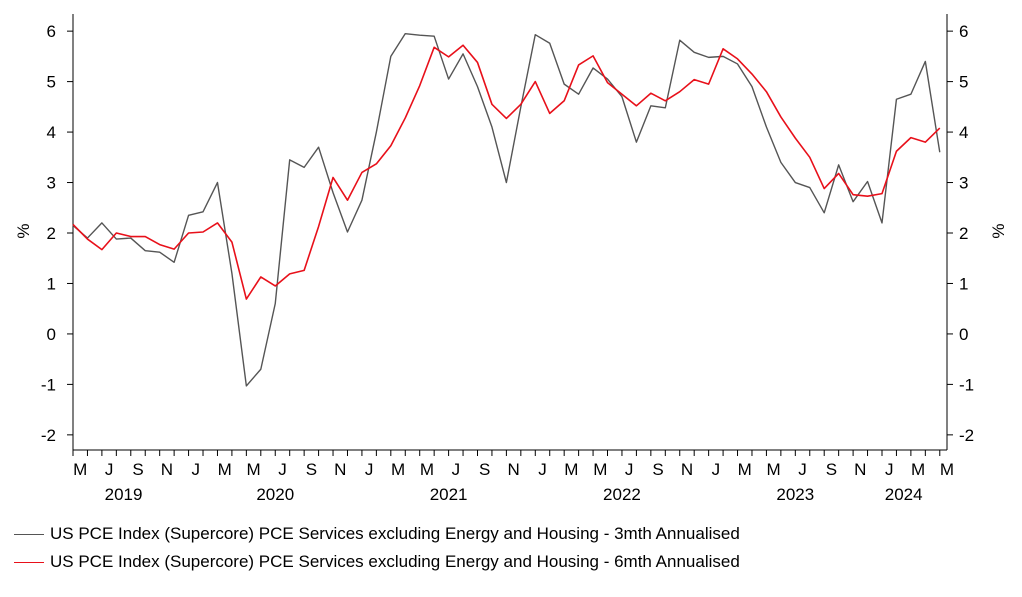  What do you see at coordinates (966, 384) in the screenshot?
I see `y-tick-label-right: -1` at bounding box center [966, 384].